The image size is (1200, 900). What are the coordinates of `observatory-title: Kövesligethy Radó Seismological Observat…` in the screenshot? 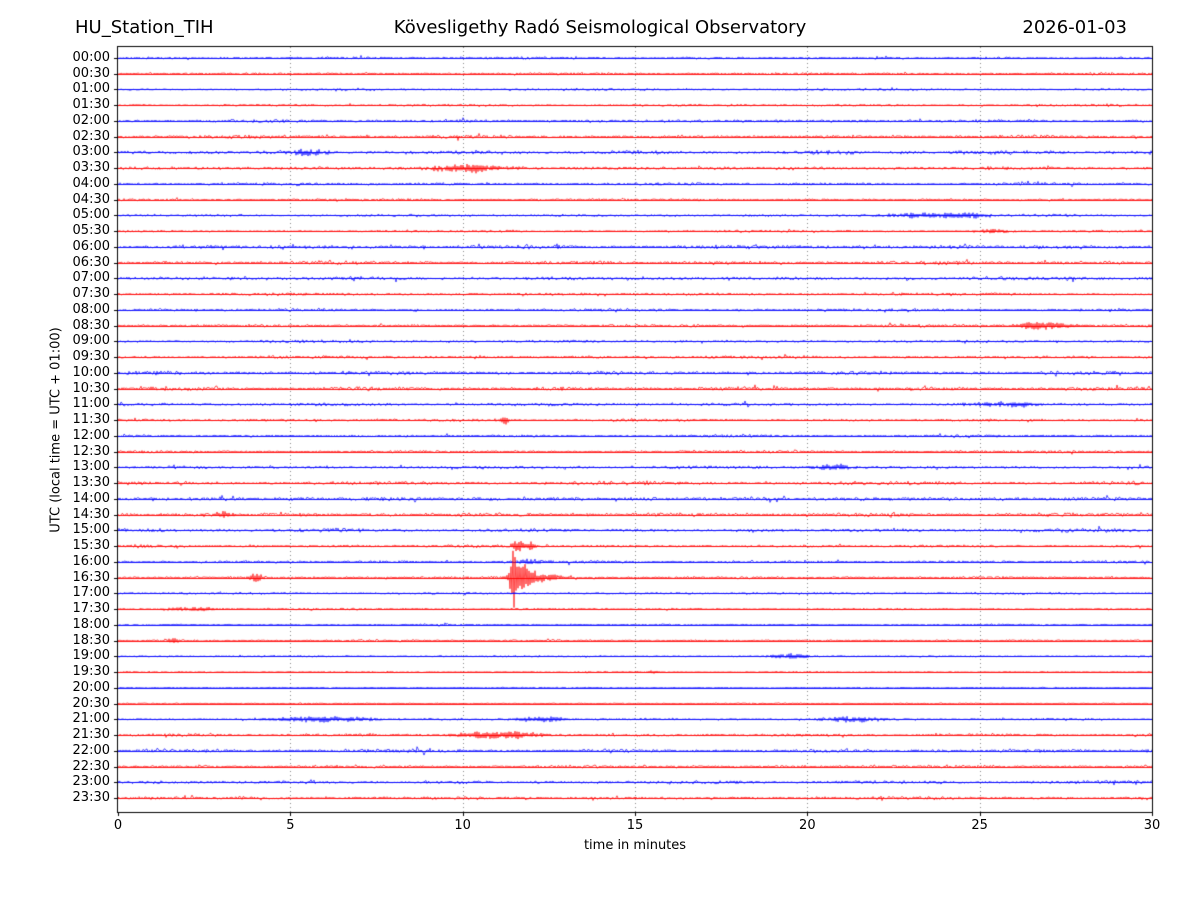 It's located at (600, 27).